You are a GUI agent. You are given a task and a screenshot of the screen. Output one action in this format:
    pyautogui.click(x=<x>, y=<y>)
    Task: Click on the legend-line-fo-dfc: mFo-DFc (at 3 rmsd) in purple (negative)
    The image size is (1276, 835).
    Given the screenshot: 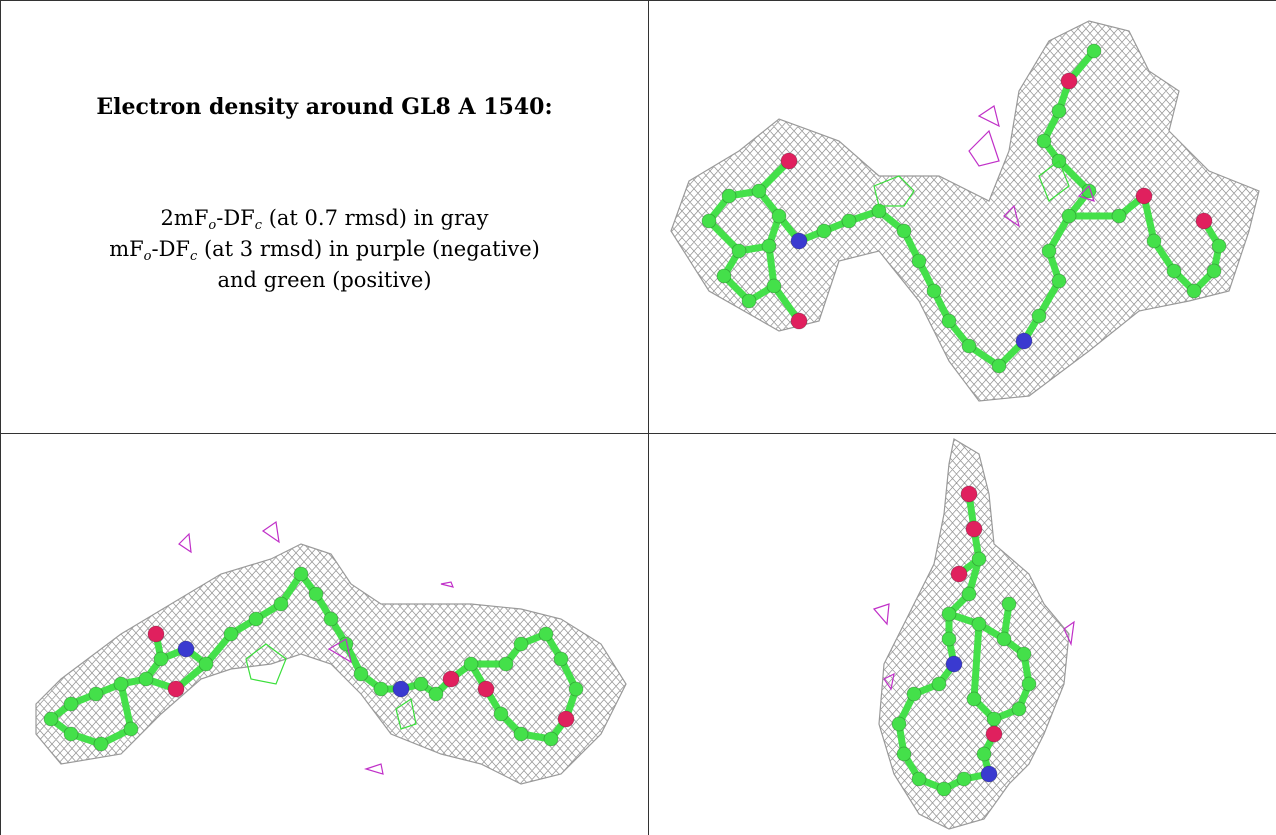 What is the action you would take?
    pyautogui.click(x=324, y=250)
    